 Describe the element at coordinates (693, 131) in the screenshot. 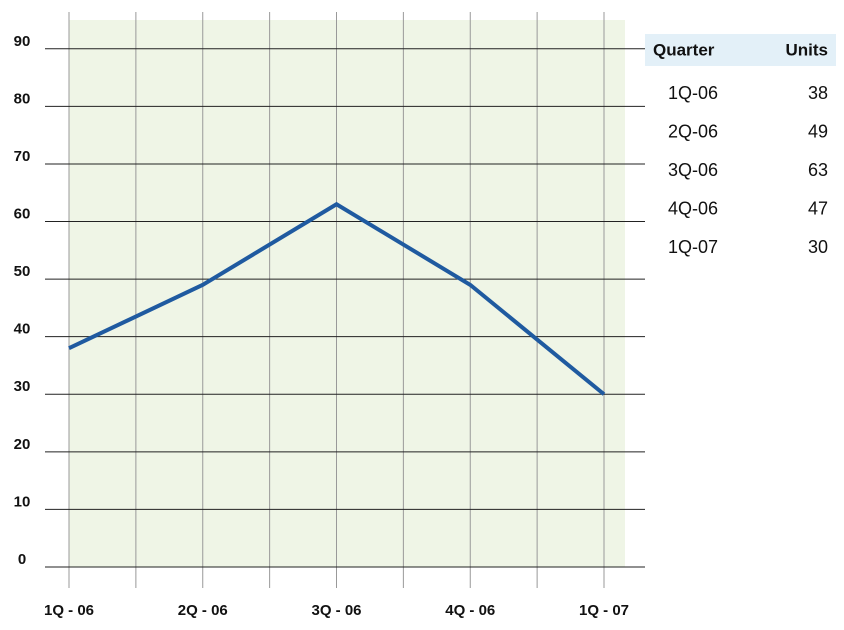

I see `table-cell: 2Q-06` at that location.